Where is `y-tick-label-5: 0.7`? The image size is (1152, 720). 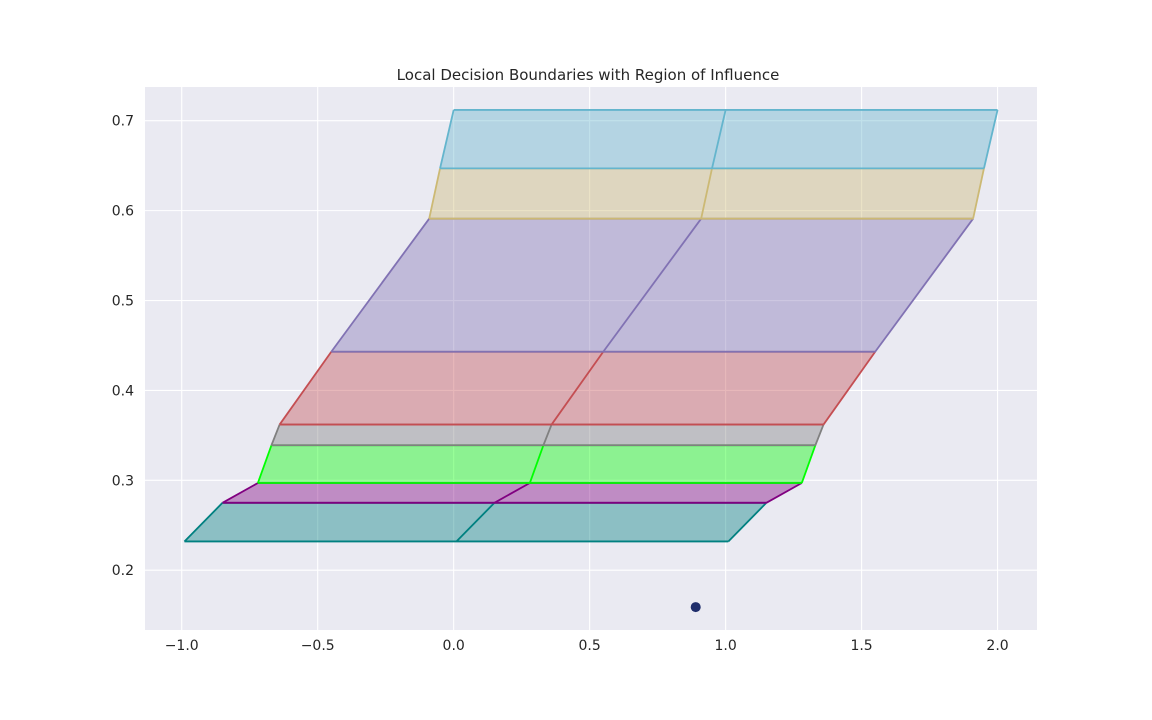 y-tick-label-5: 0.7 is located at coordinates (123, 122).